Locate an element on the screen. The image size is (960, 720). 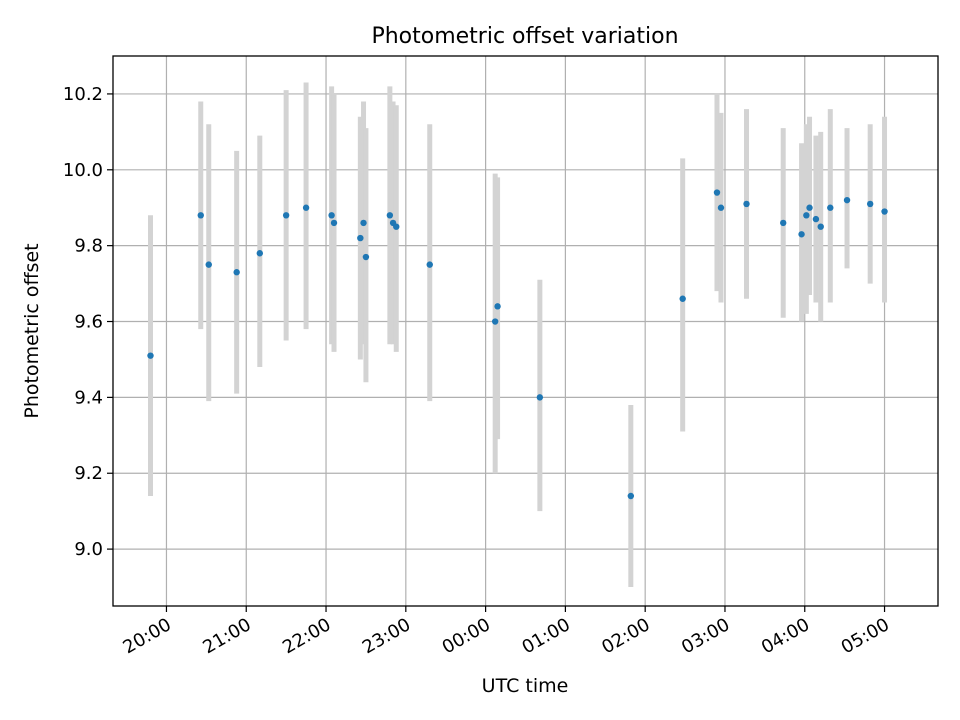
x-tick-label: 22:00 is located at coordinates (306, 636).